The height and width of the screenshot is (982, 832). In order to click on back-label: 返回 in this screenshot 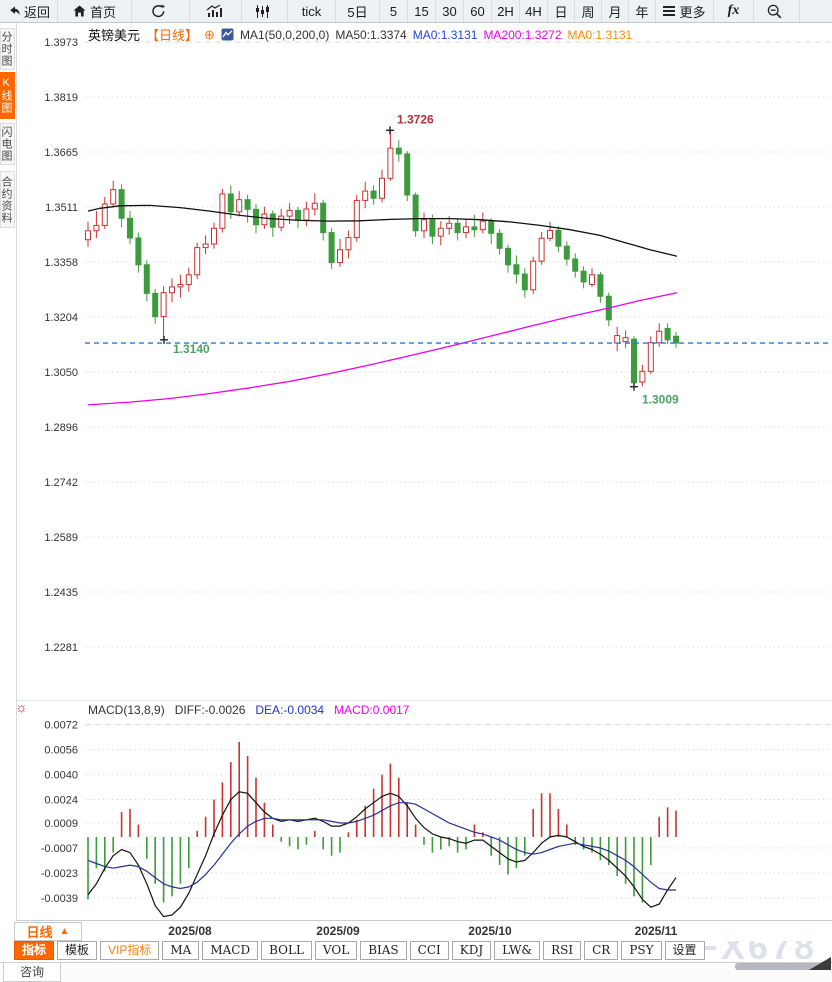, I will do `click(36, 12)`.